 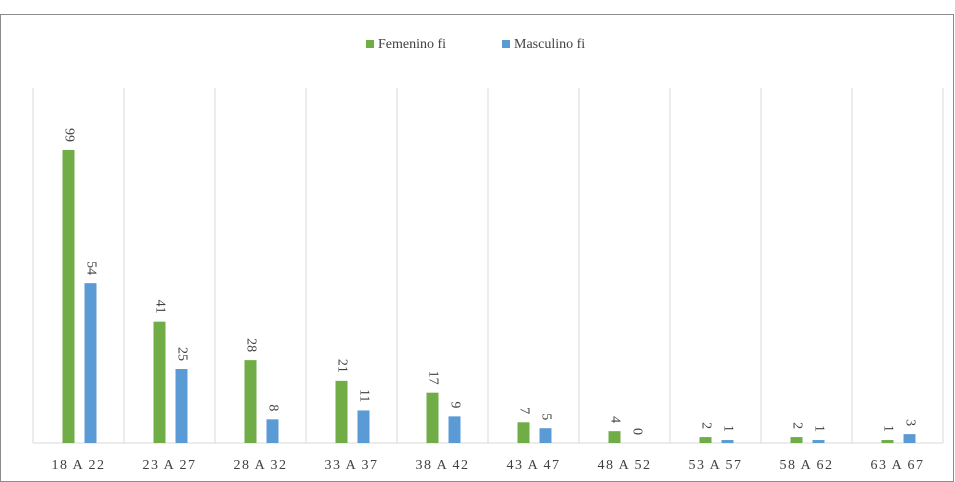 What do you see at coordinates (454, 404) in the screenshot?
I see `data-label: 9` at bounding box center [454, 404].